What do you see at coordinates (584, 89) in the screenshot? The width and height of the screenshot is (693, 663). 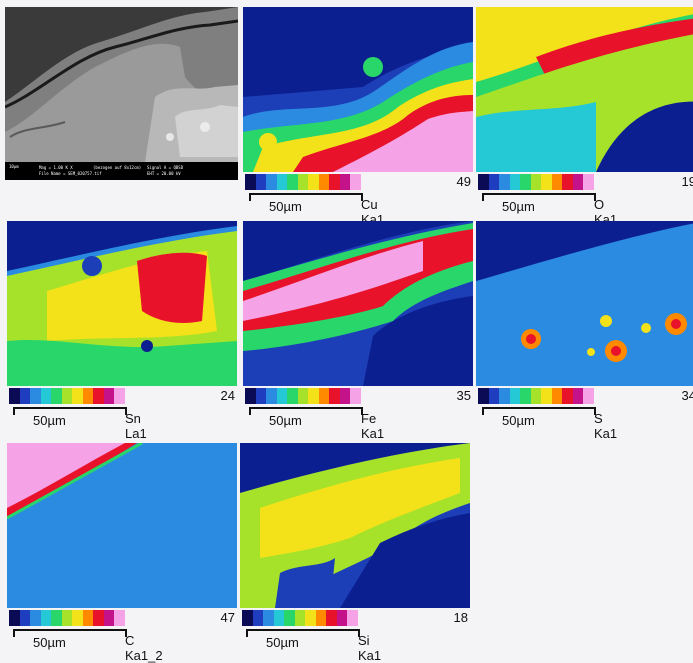 I see `element-map-o` at bounding box center [584, 89].